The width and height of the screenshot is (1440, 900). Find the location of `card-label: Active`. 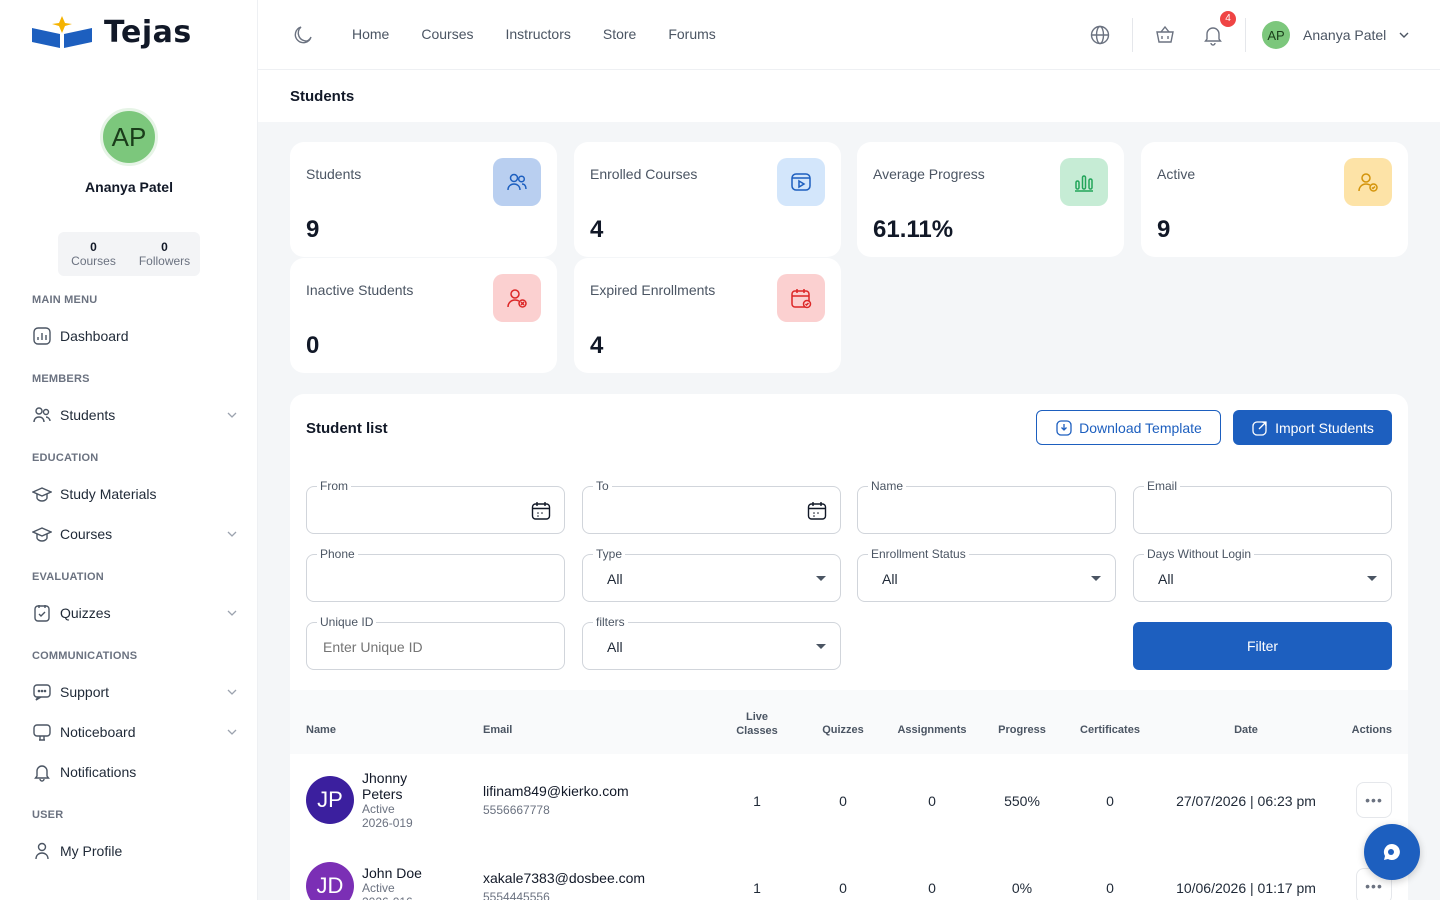

card-label: Active is located at coordinates (1176, 174).